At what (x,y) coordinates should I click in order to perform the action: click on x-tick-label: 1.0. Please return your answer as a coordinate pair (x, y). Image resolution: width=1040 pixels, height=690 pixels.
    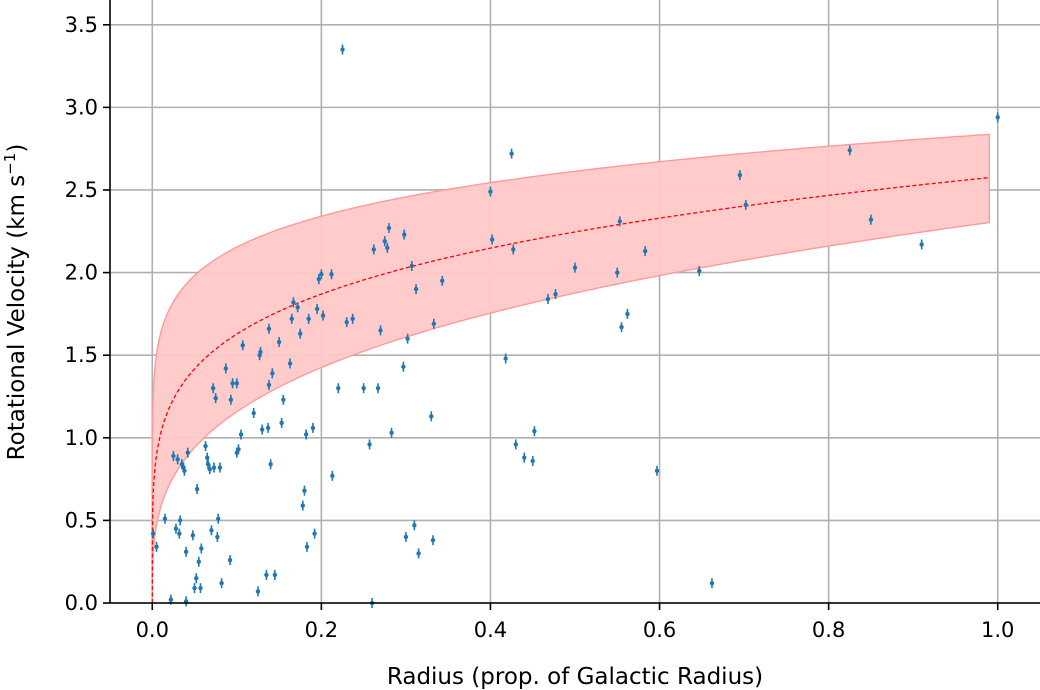
    Looking at the image, I should click on (997, 630).